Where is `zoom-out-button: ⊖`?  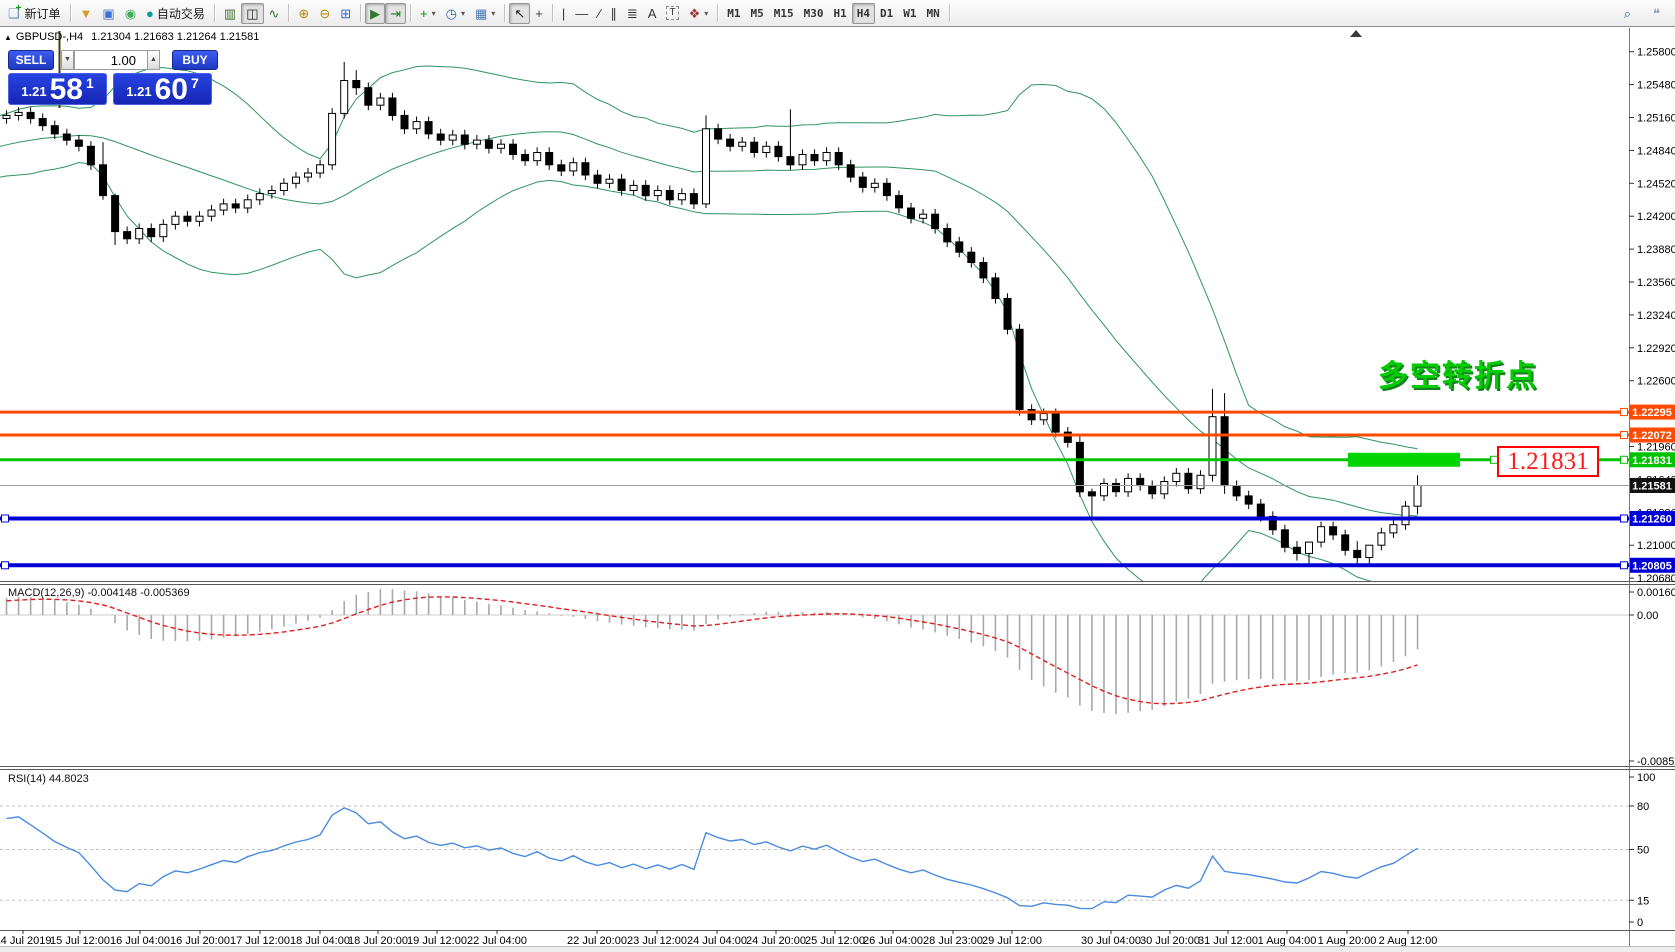 zoom-out-button: ⊖ is located at coordinates (324, 13).